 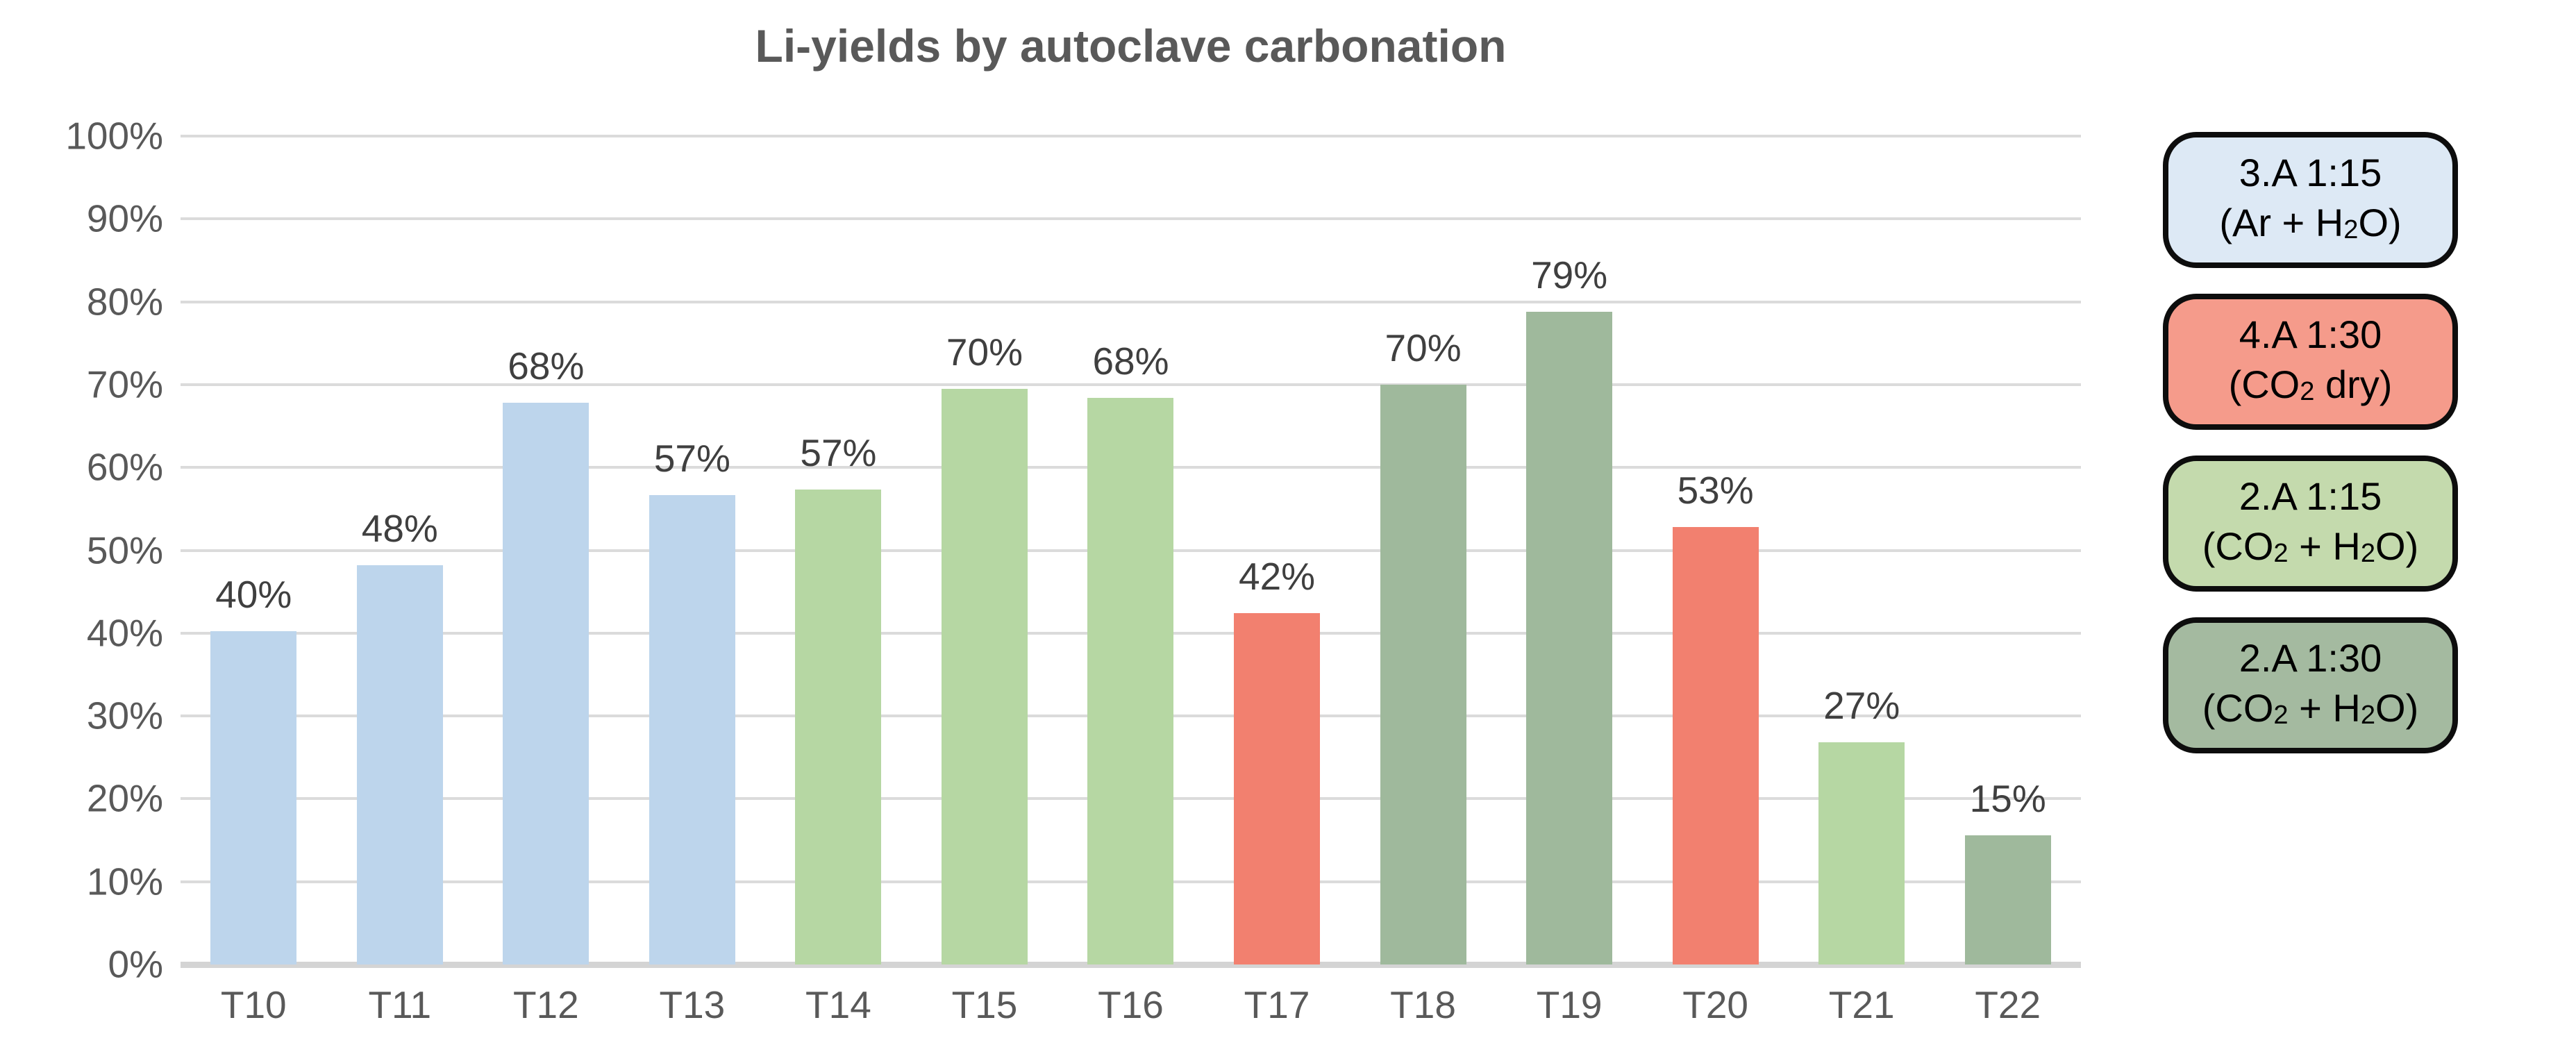 What do you see at coordinates (838, 1004) in the screenshot?
I see `x-axis-tick-label: T14` at bounding box center [838, 1004].